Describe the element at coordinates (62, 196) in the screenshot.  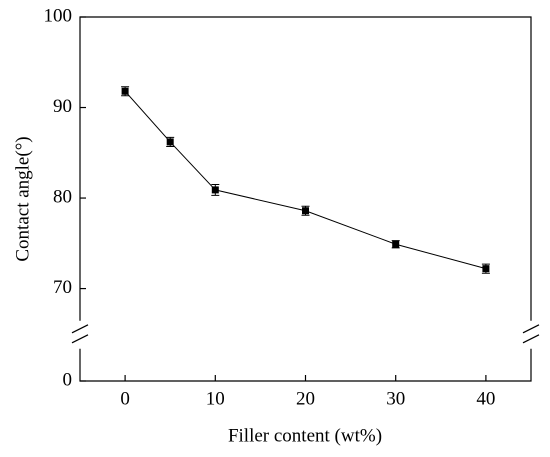
I see `y-tick-label: 80` at that location.